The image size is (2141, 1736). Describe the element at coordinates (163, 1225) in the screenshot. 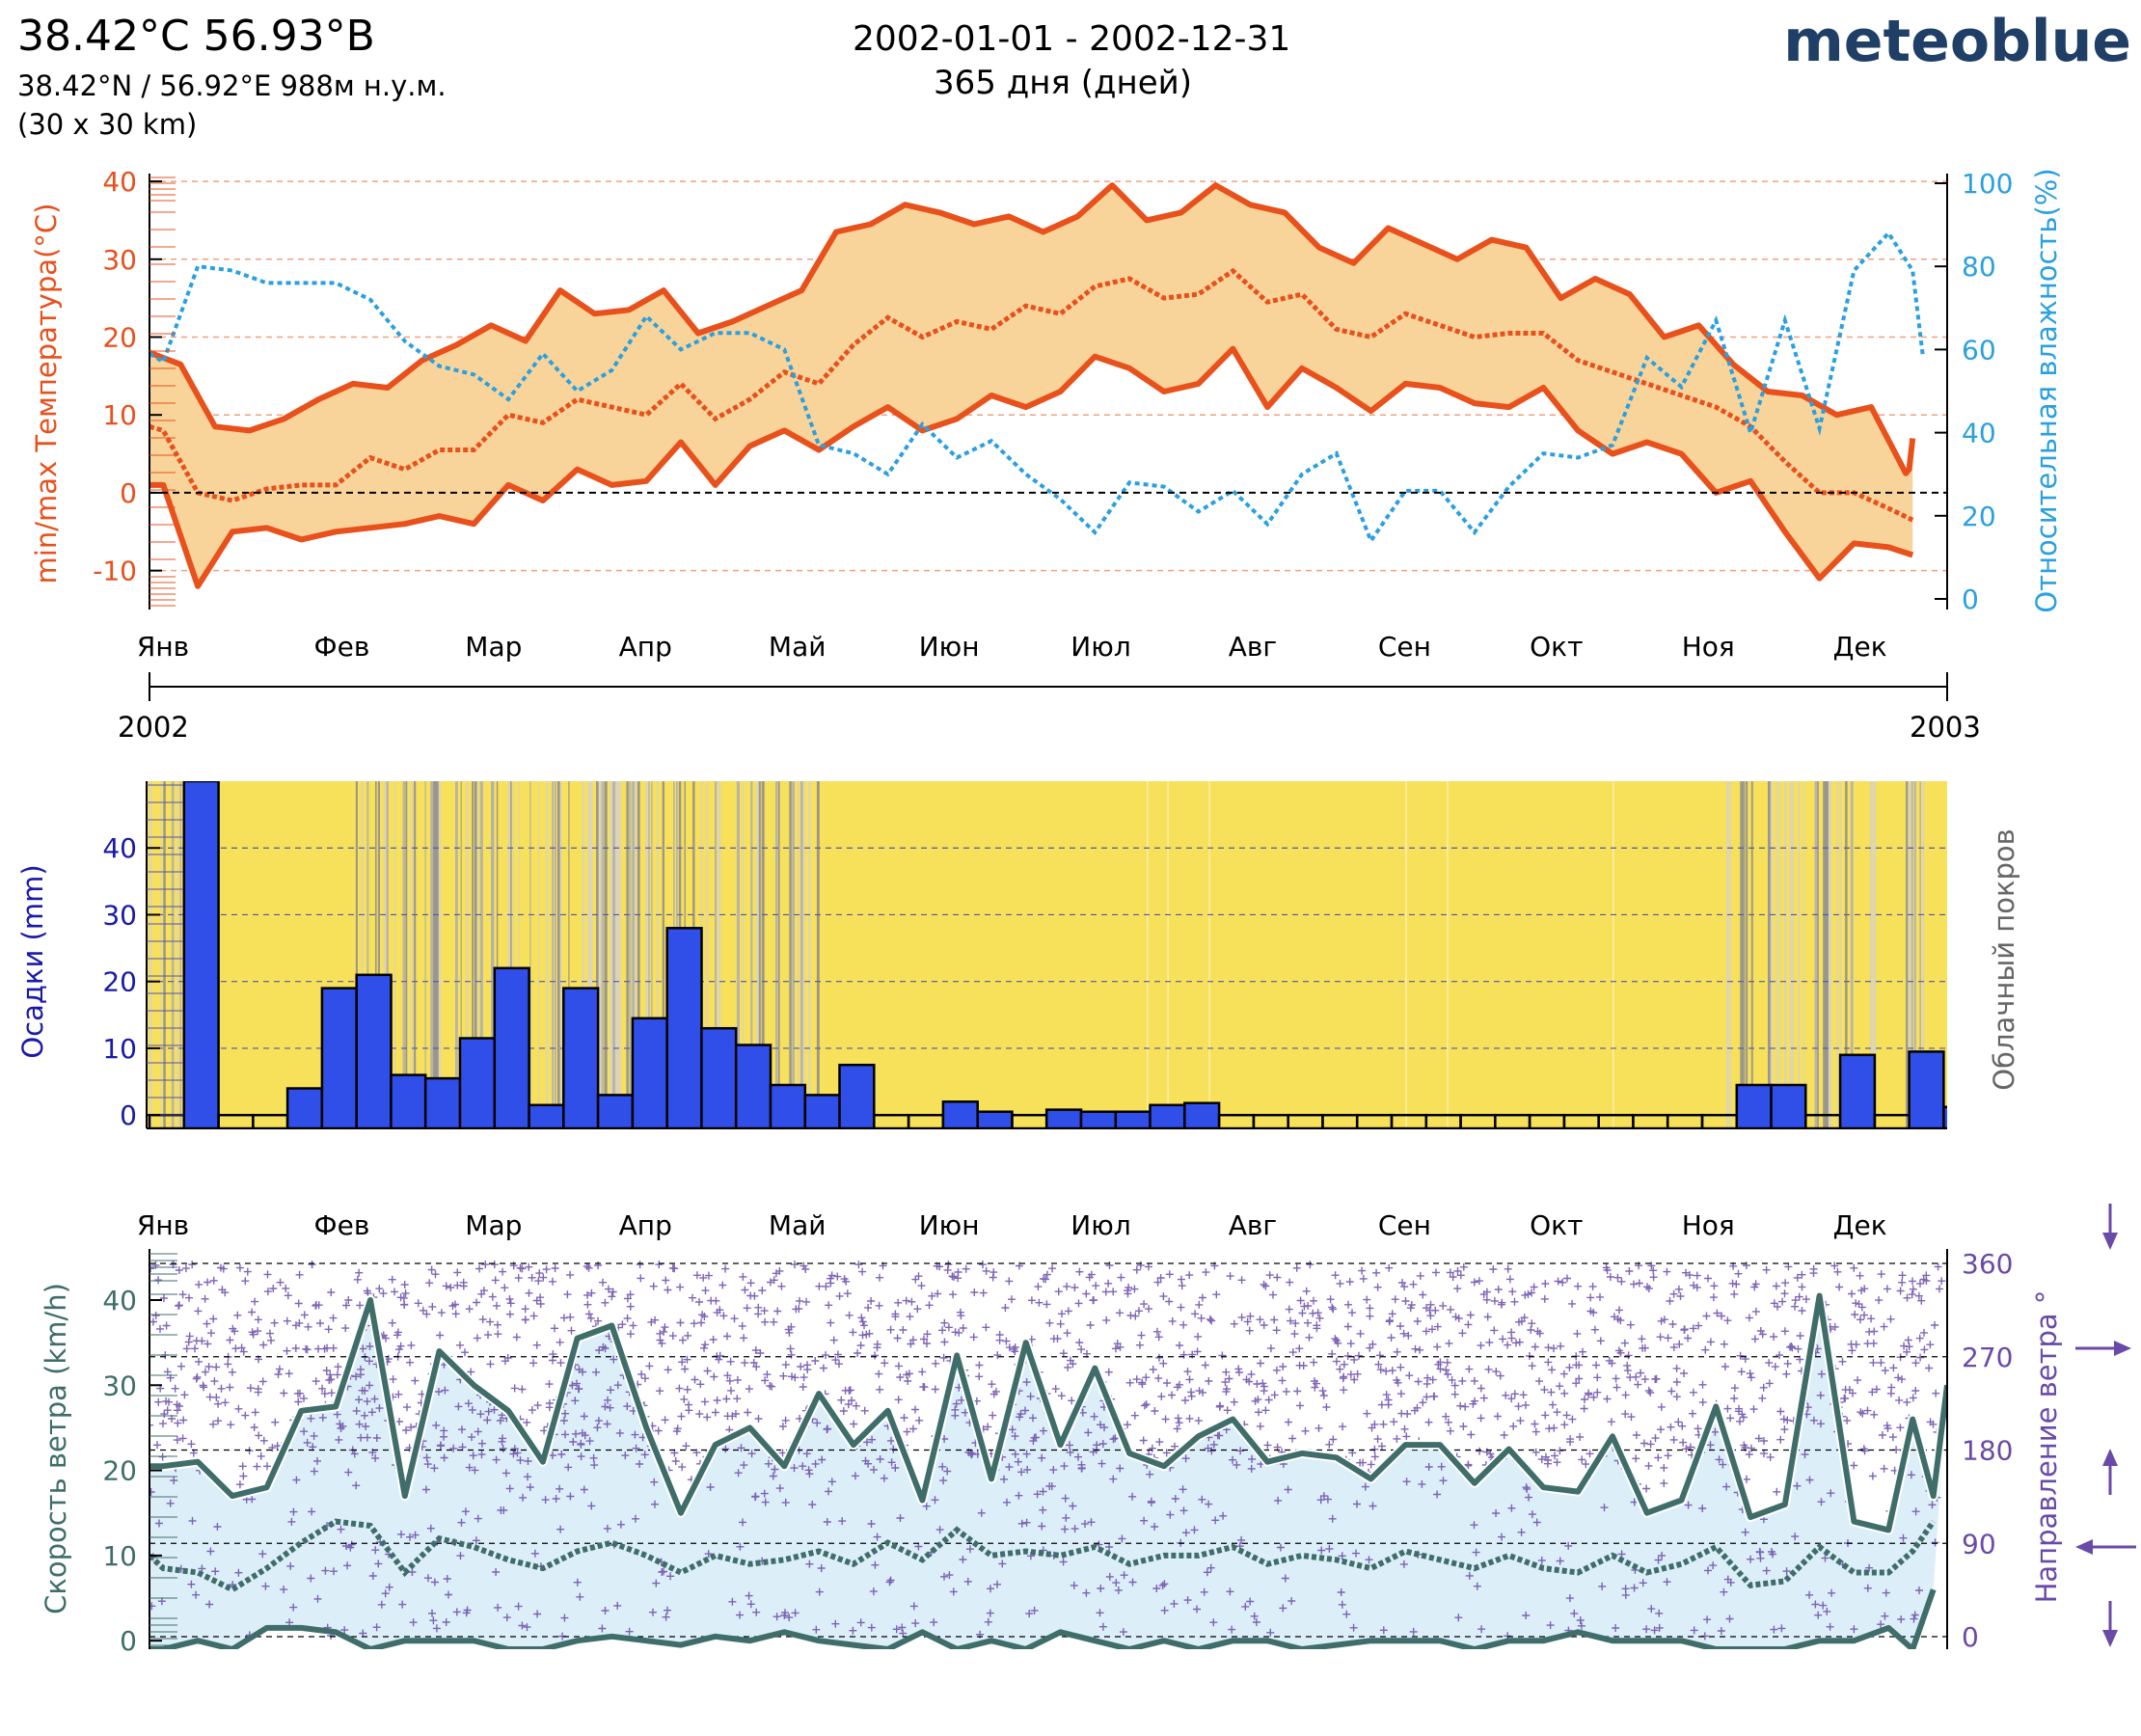

I see `month-label: Янв` at that location.